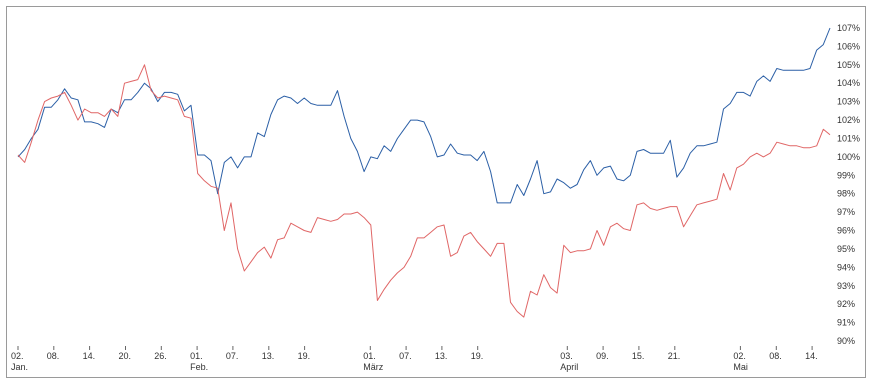 The width and height of the screenshot is (872, 384). Describe the element at coordinates (846, 212) in the screenshot. I see `y-tick-label: 97%` at that location.